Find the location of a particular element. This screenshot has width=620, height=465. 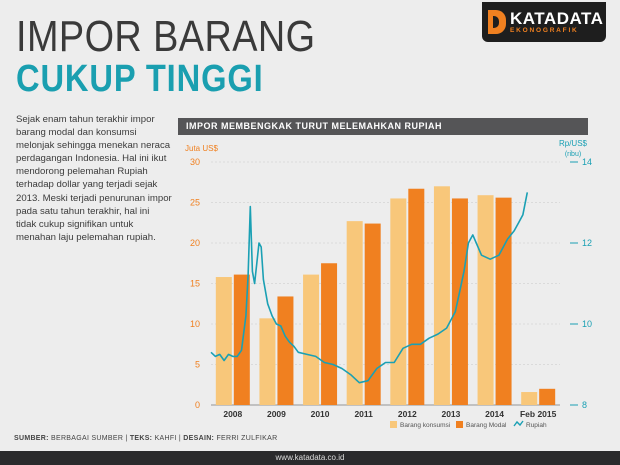

page-title-line2: CUKUP TINGGI is located at coordinates (140, 79).